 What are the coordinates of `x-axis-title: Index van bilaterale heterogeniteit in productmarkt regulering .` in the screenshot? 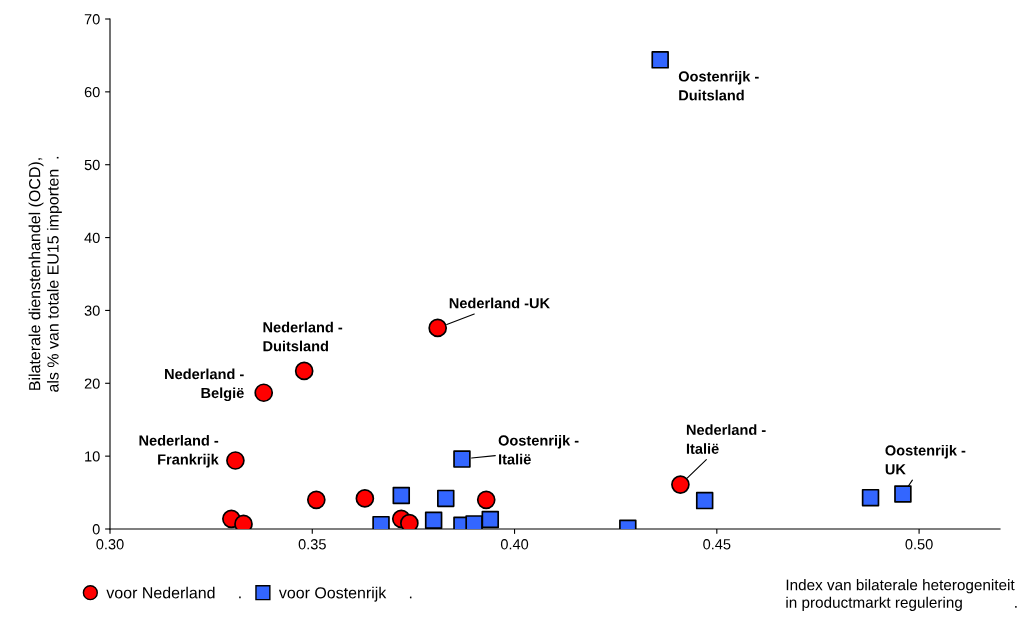 It's located at (901, 595).